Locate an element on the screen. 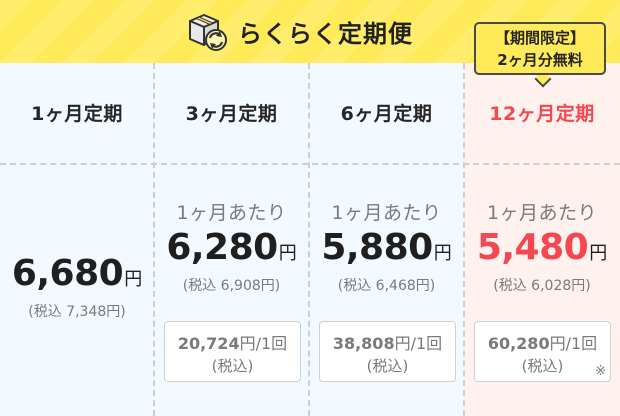 The image size is (620, 416). per-shipment-box: 38,808円/1回 (税込) is located at coordinates (387, 351).